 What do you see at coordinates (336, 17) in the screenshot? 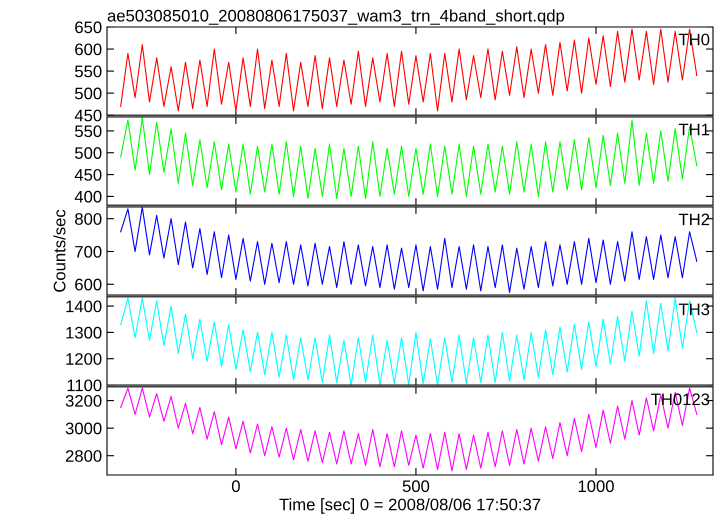
I see `chart-title: ae503085010_20080806175037_wam3_trn_4band_short.qdp` at bounding box center [336, 17].